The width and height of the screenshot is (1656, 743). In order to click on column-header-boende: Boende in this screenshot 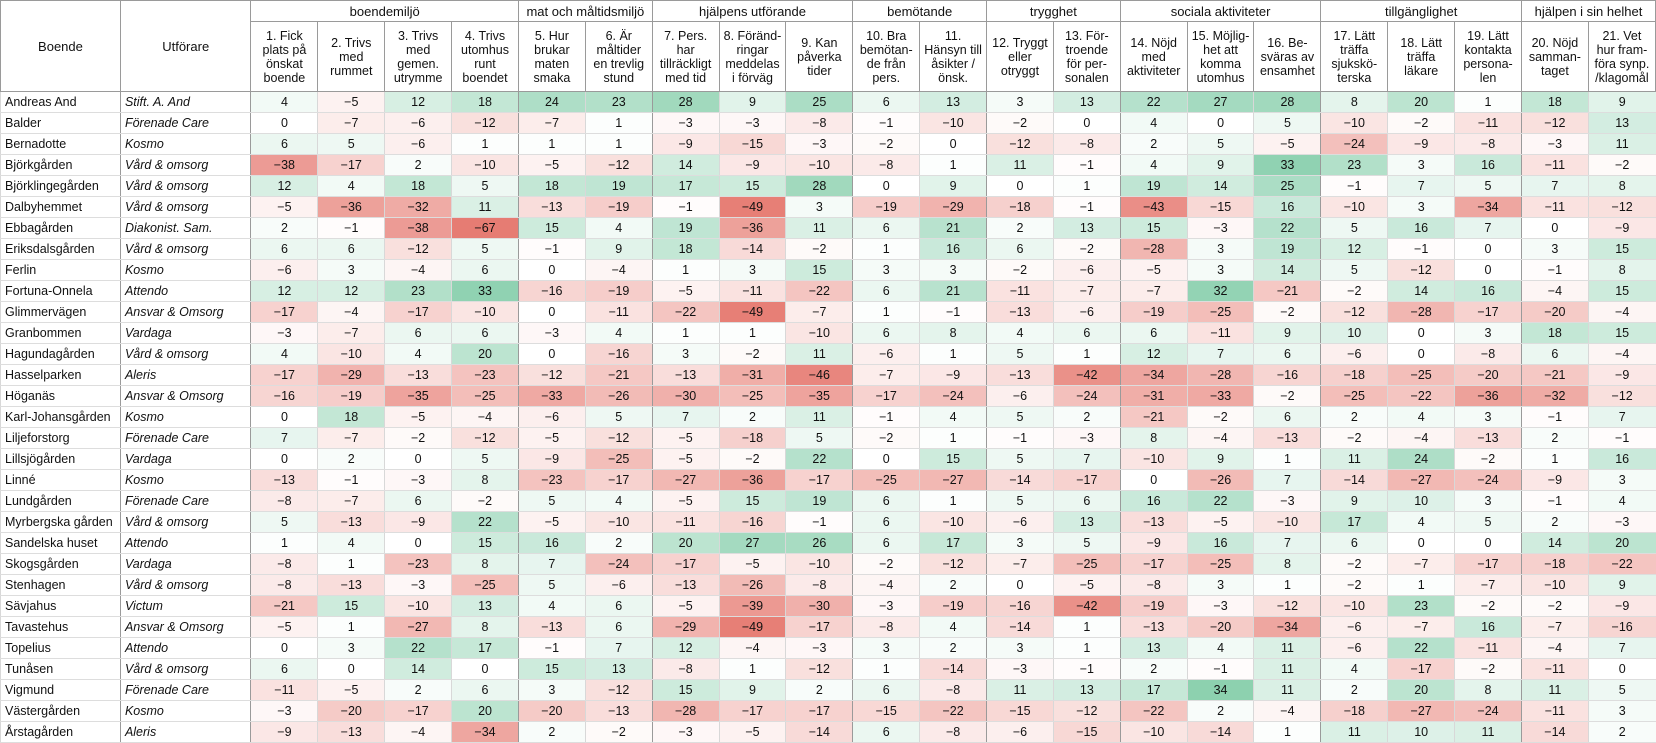, I will do `click(60, 46)`.